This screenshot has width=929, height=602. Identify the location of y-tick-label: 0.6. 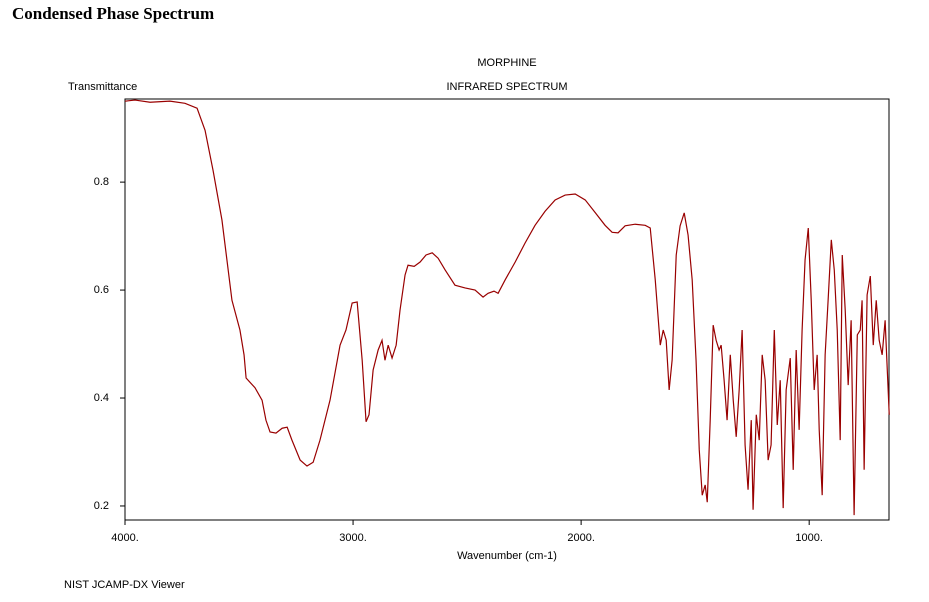
(101, 290).